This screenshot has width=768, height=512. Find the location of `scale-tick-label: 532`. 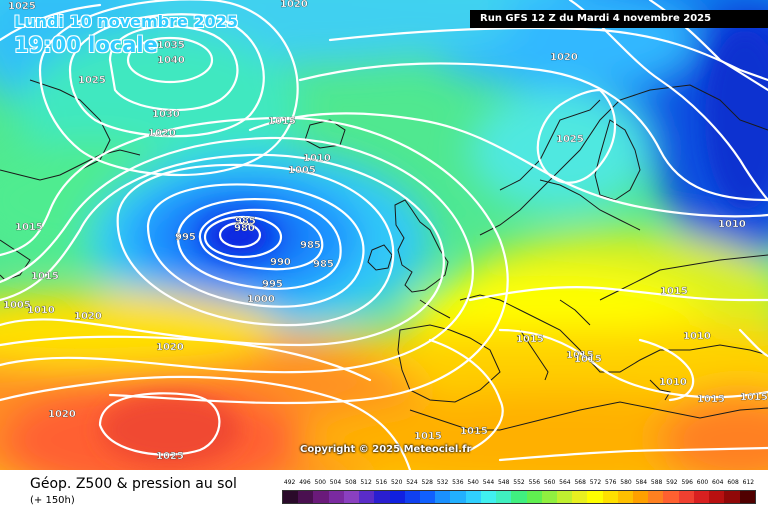

scale-tick-label: 532 is located at coordinates (442, 482).